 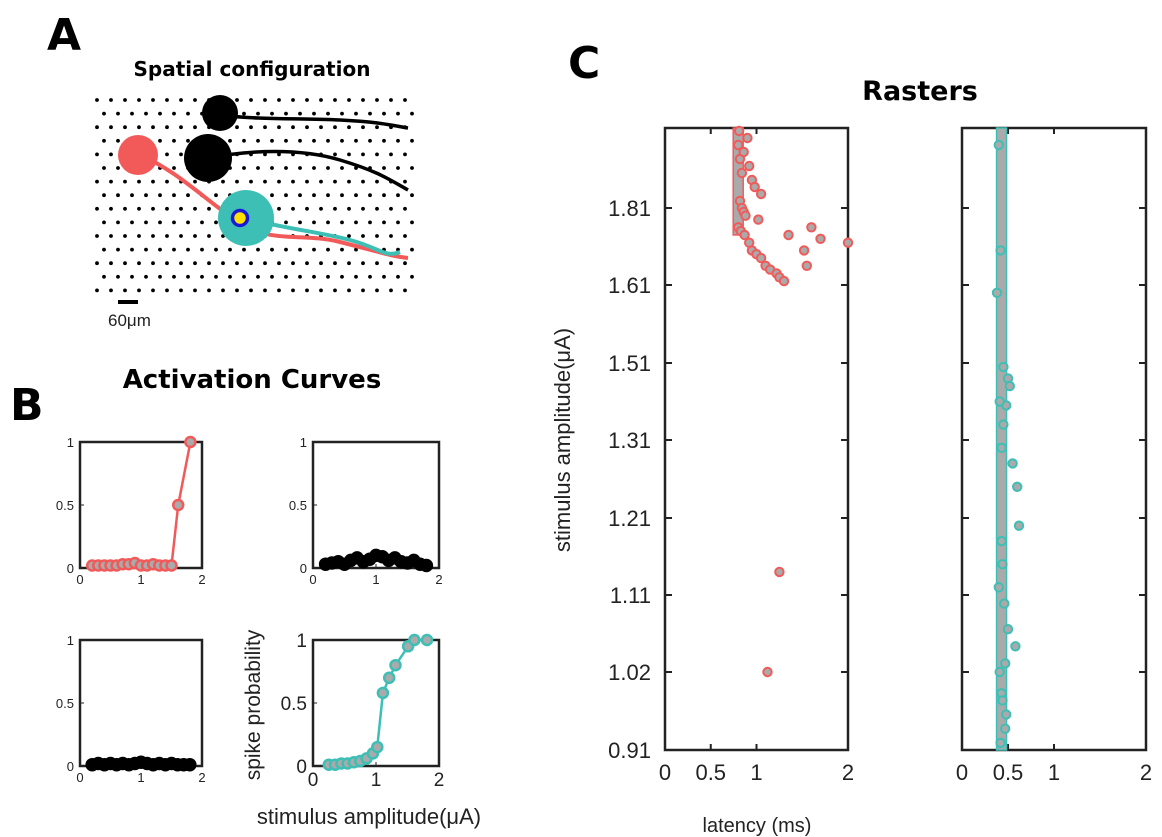 I want to click on x-tick-label: 0, so click(x=312, y=579).